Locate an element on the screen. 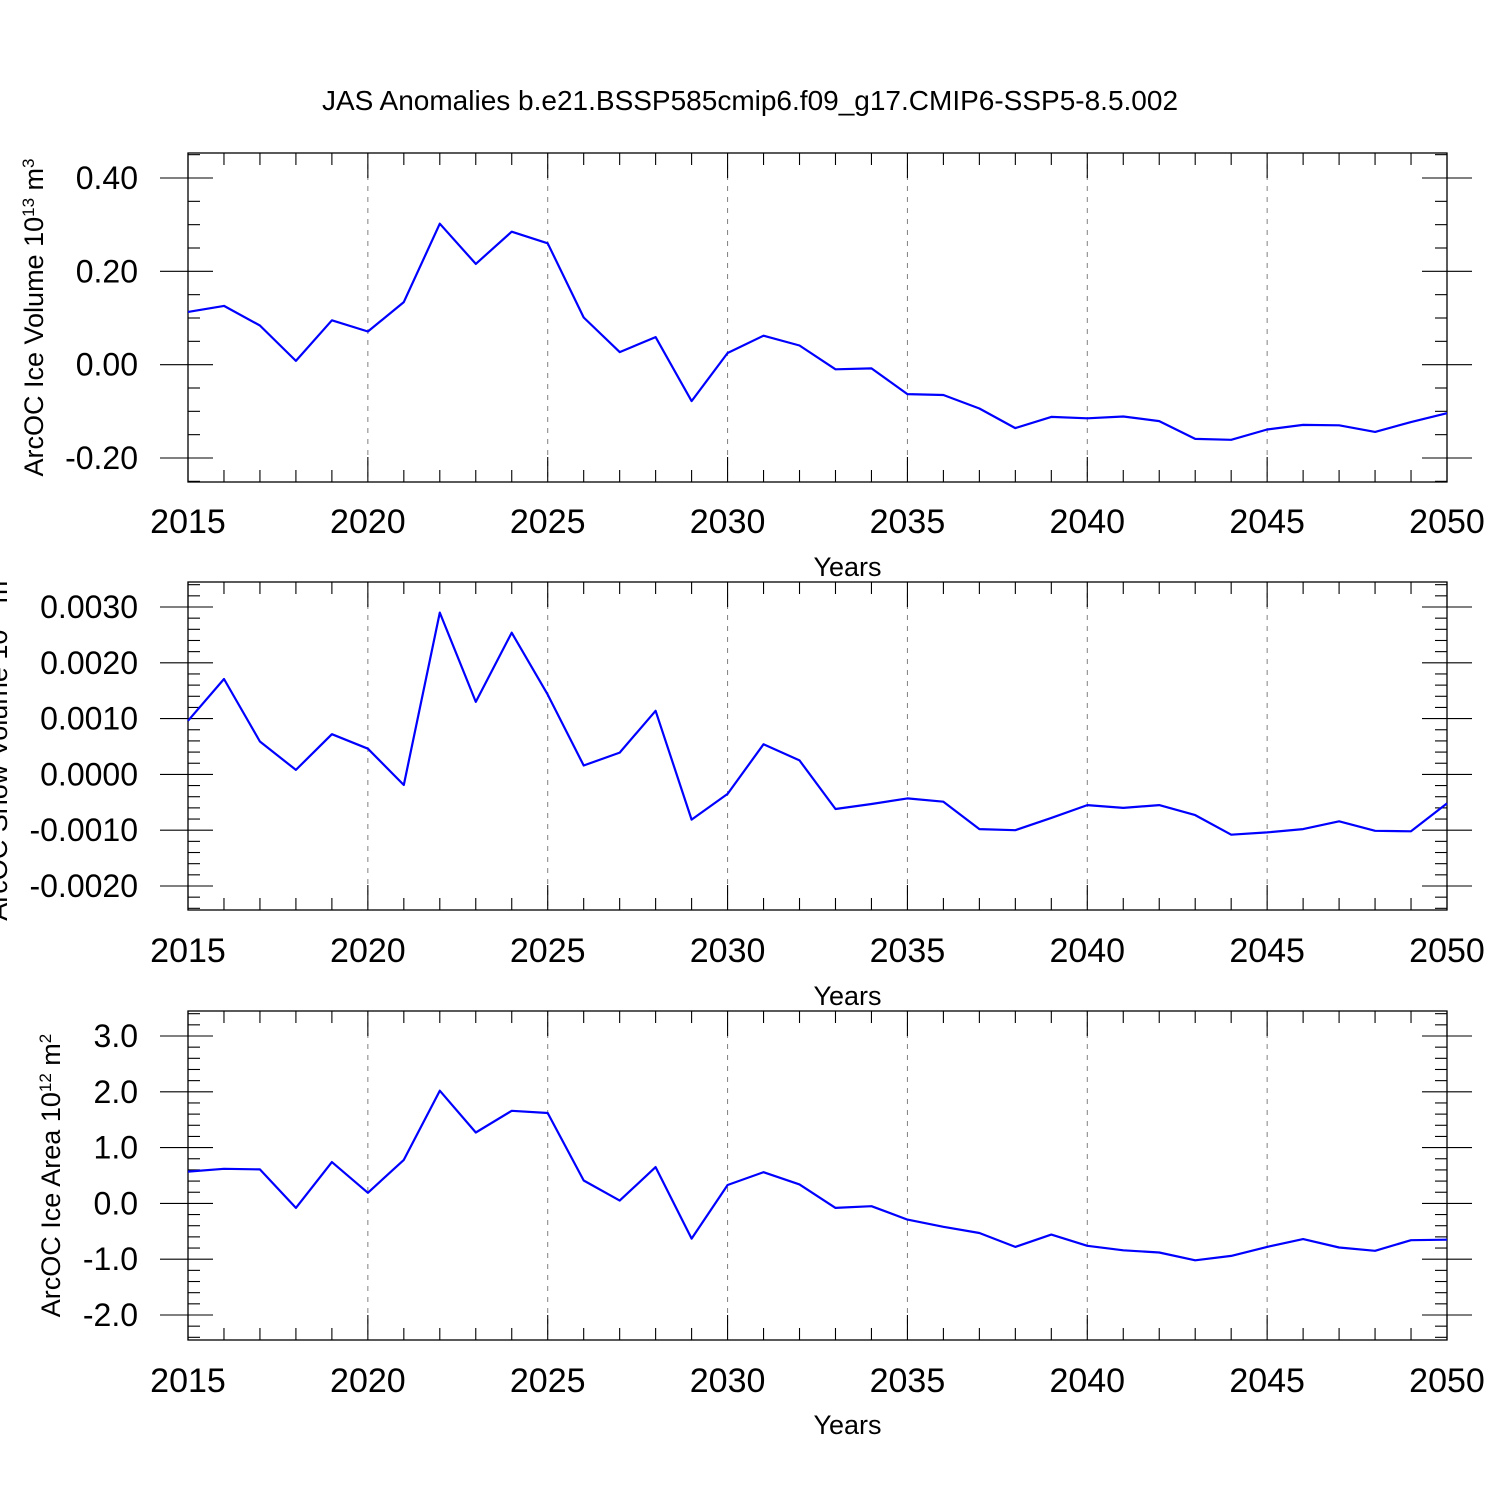 The height and width of the screenshot is (1500, 1500). y-tick-label: -0.0020 is located at coordinates (83, 886).